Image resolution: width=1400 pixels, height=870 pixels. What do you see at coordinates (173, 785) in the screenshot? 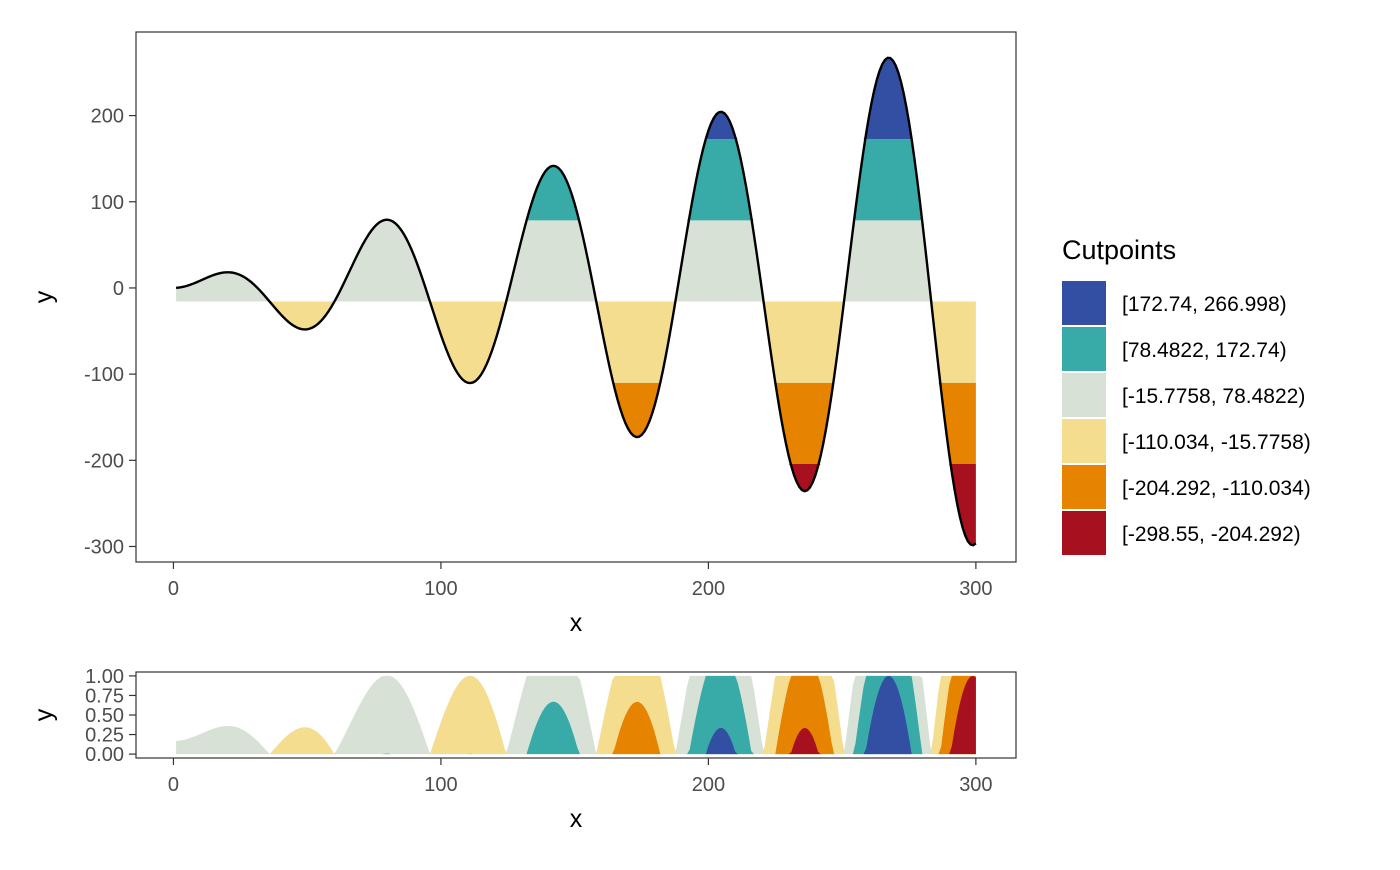
I see `horizon-x-tick-label: 0` at bounding box center [173, 785].